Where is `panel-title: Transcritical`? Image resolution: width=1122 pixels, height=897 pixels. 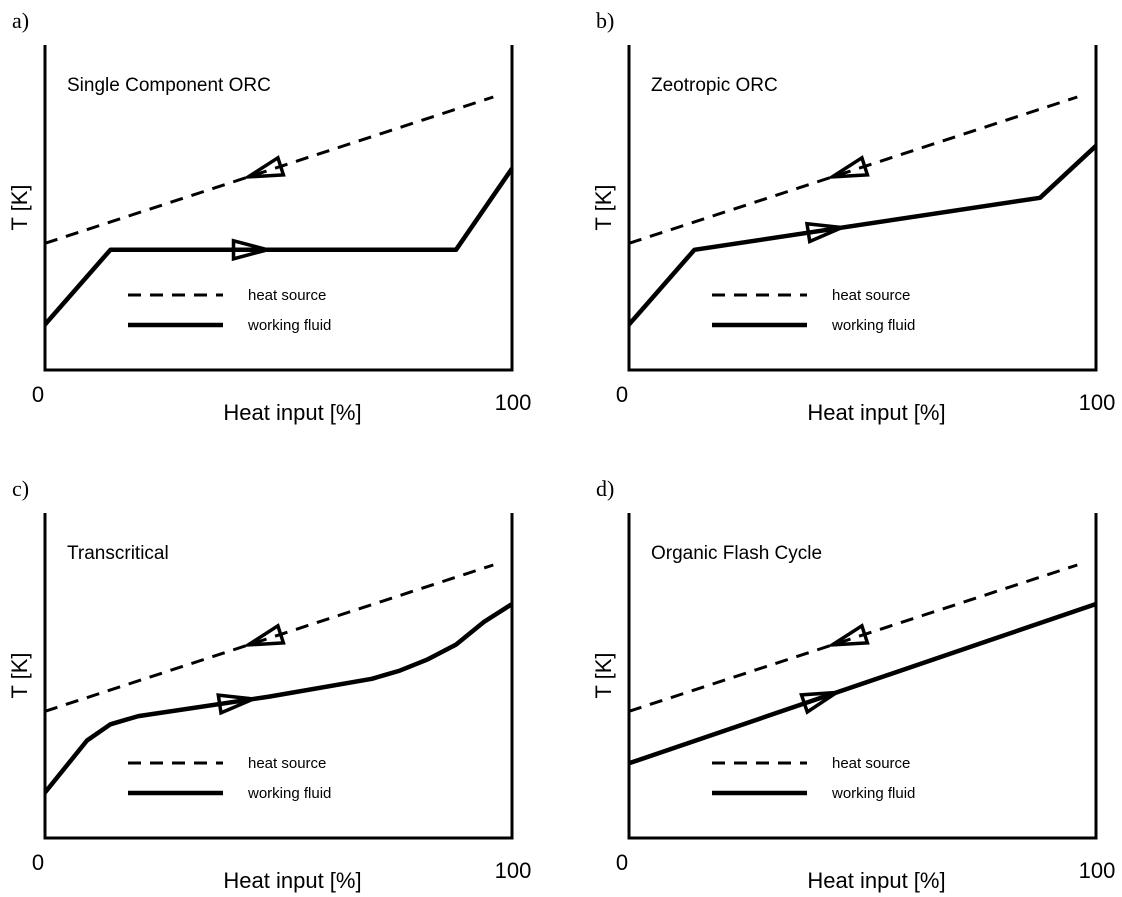
panel-title: Transcritical is located at coordinates (118, 553).